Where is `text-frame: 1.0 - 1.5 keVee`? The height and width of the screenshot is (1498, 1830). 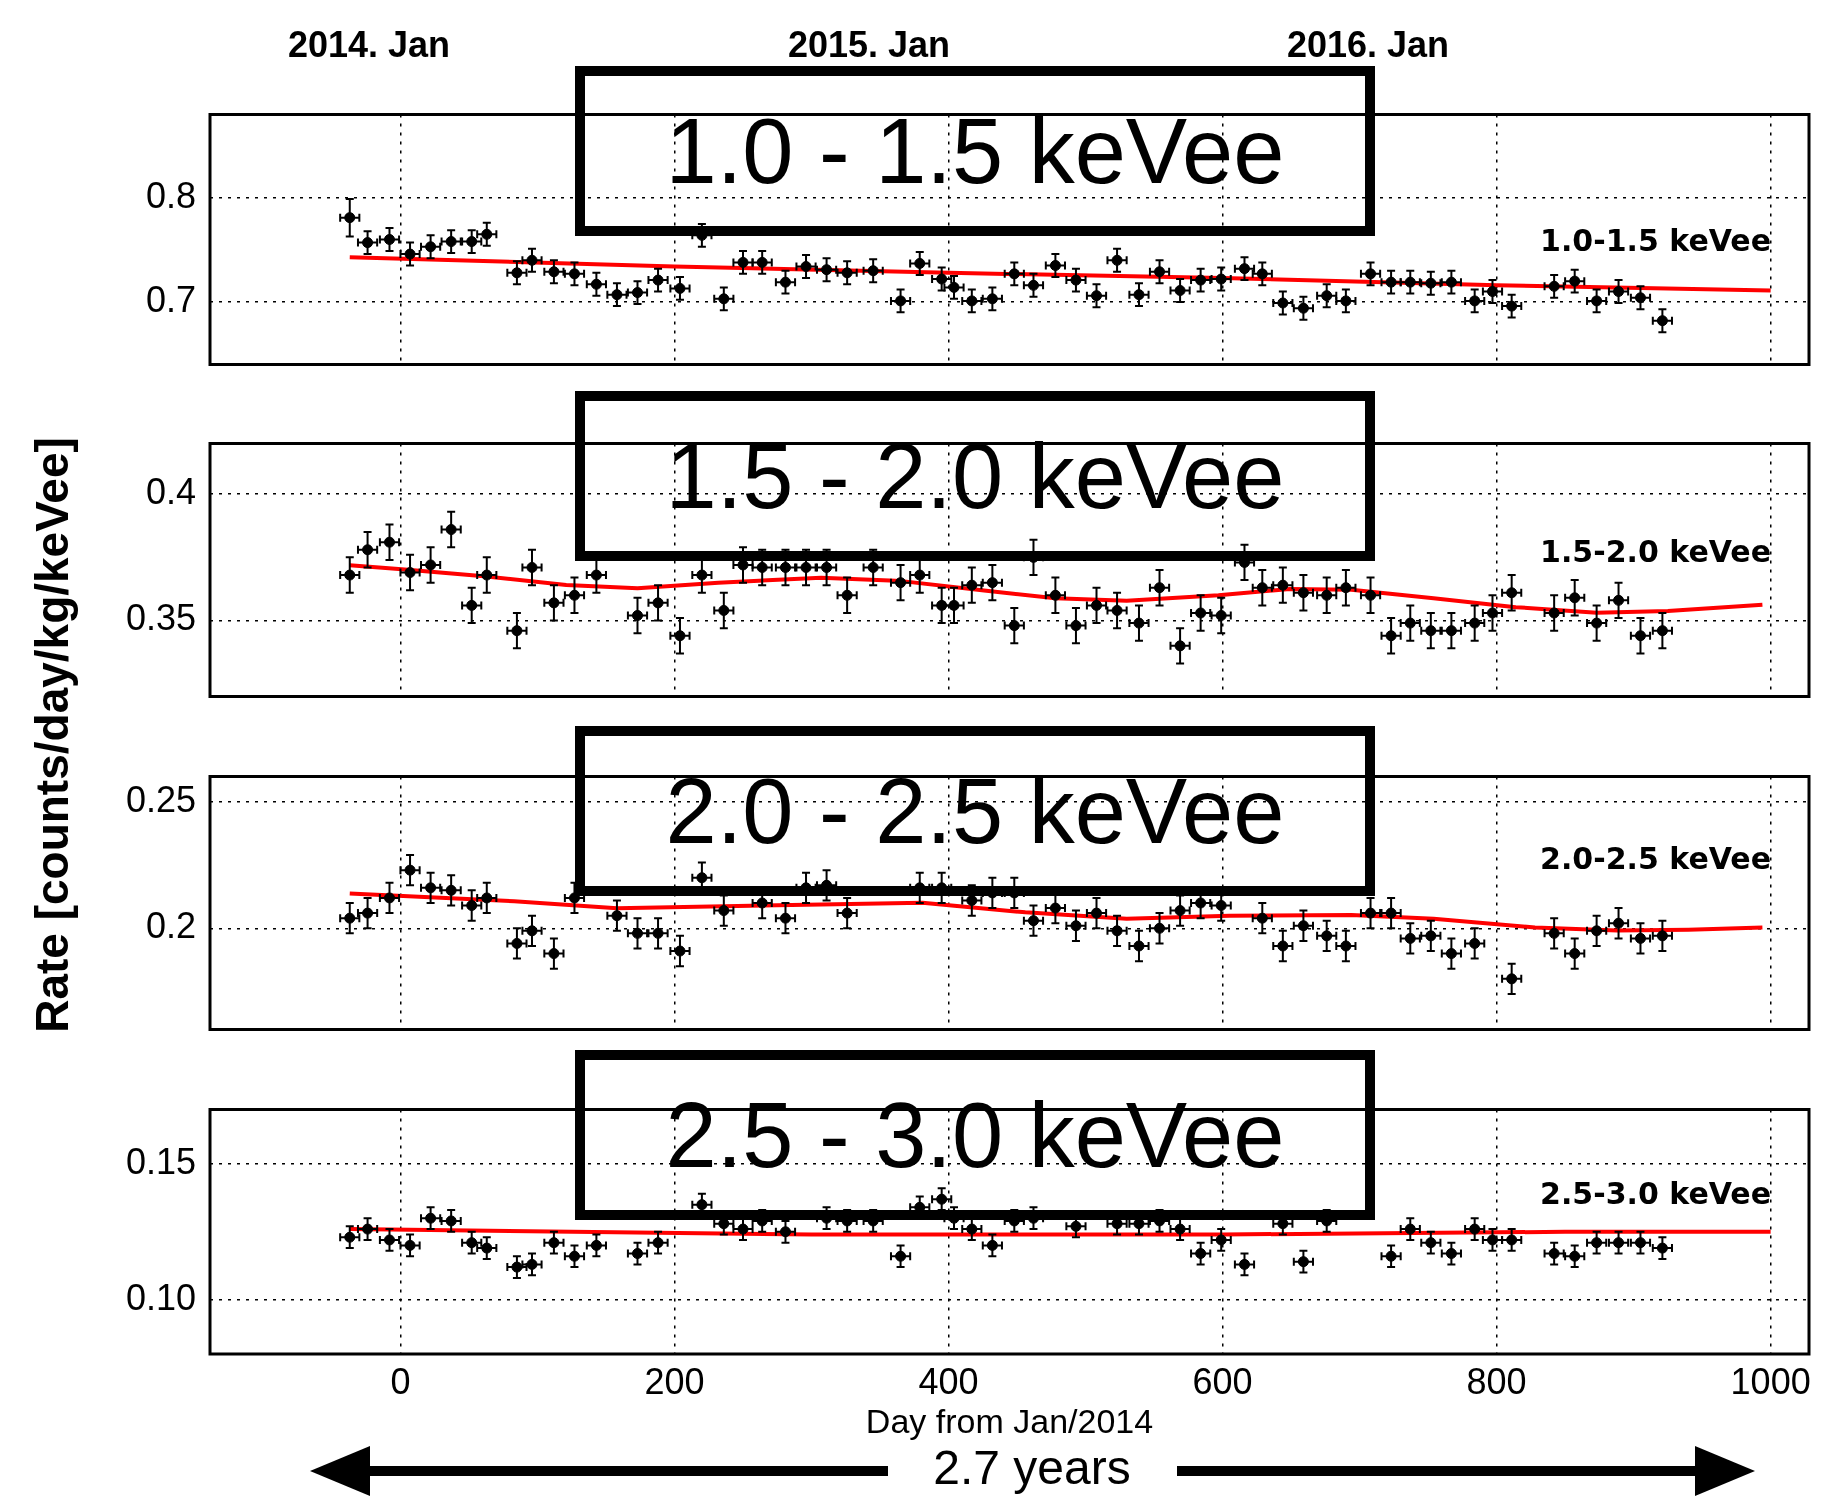
text-frame: 1.0 - 1.5 keVee is located at coordinates (975, 151).